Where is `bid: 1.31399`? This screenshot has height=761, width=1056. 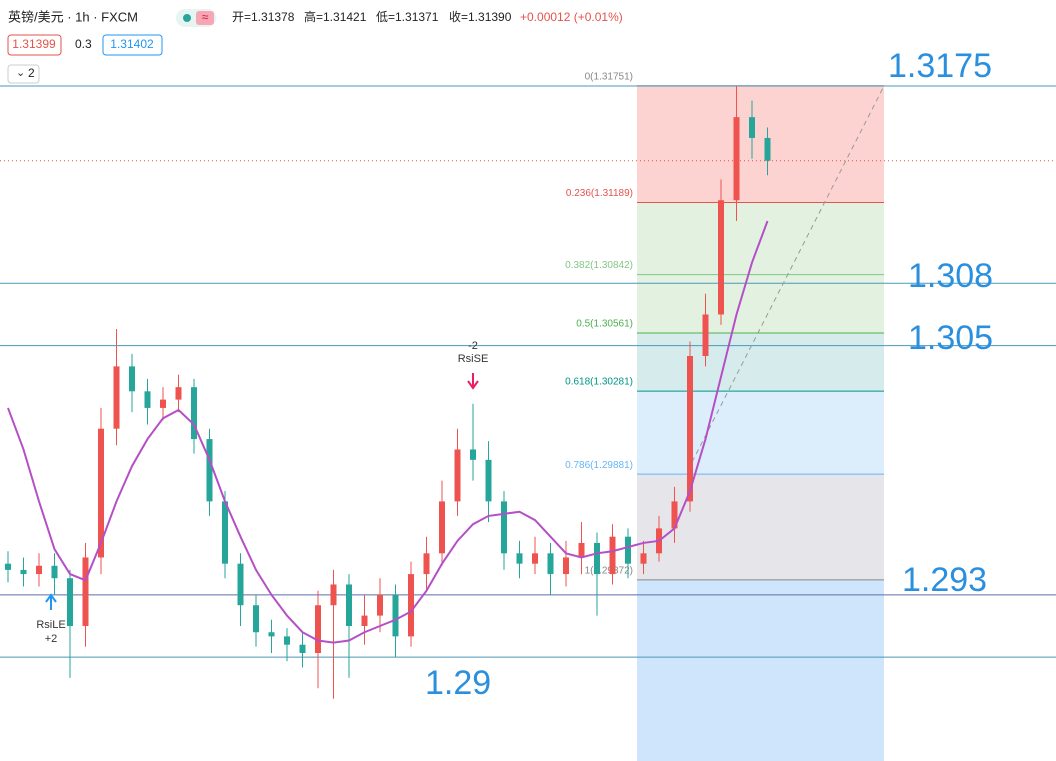 bid: 1.31399 is located at coordinates (34, 44).